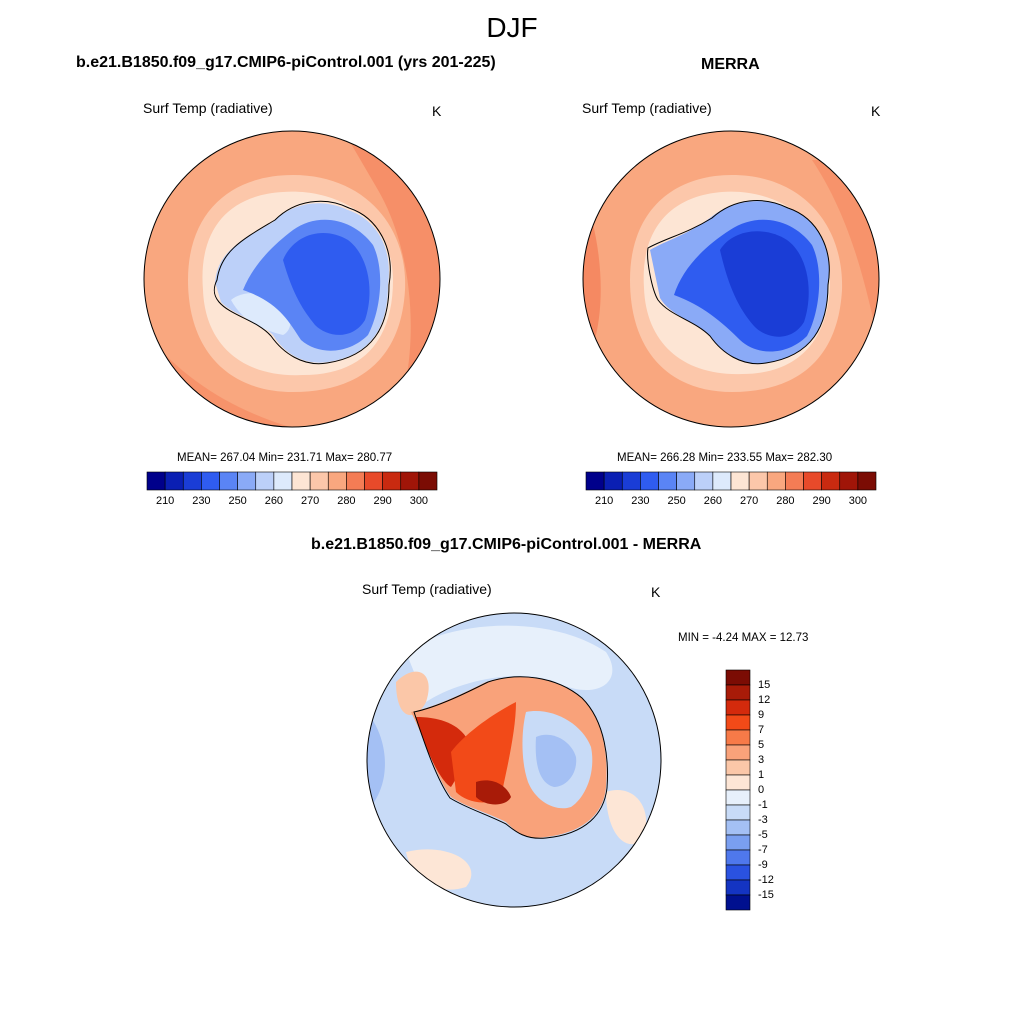 The height and width of the screenshot is (1024, 1024). I want to click on panel-2-title: MERRA, so click(730, 64).